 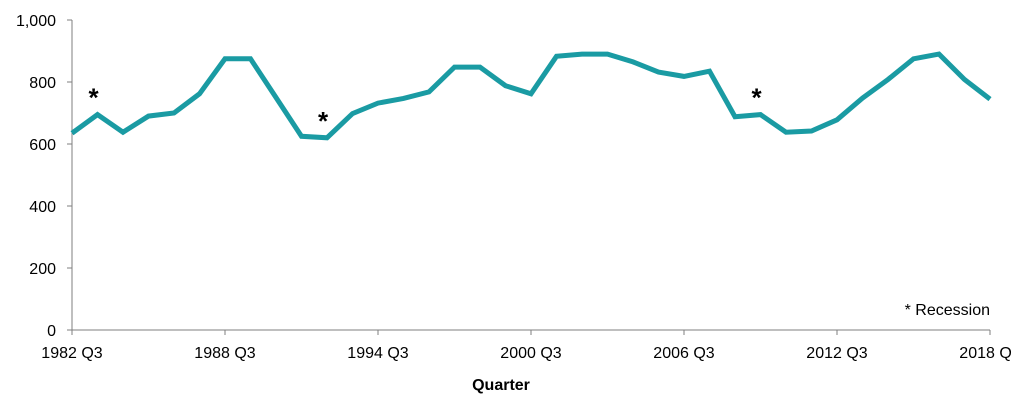 What do you see at coordinates (42, 83) in the screenshot?
I see `y-tick-label: 800` at bounding box center [42, 83].